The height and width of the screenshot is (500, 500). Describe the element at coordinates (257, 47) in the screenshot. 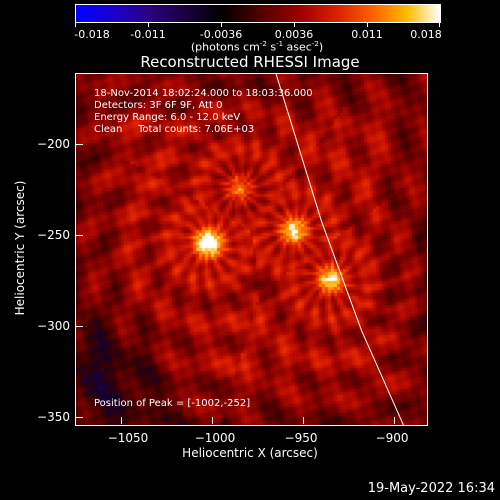

I see `colorbar-units: (photons cm-2 s-1 asec-2)` at that location.